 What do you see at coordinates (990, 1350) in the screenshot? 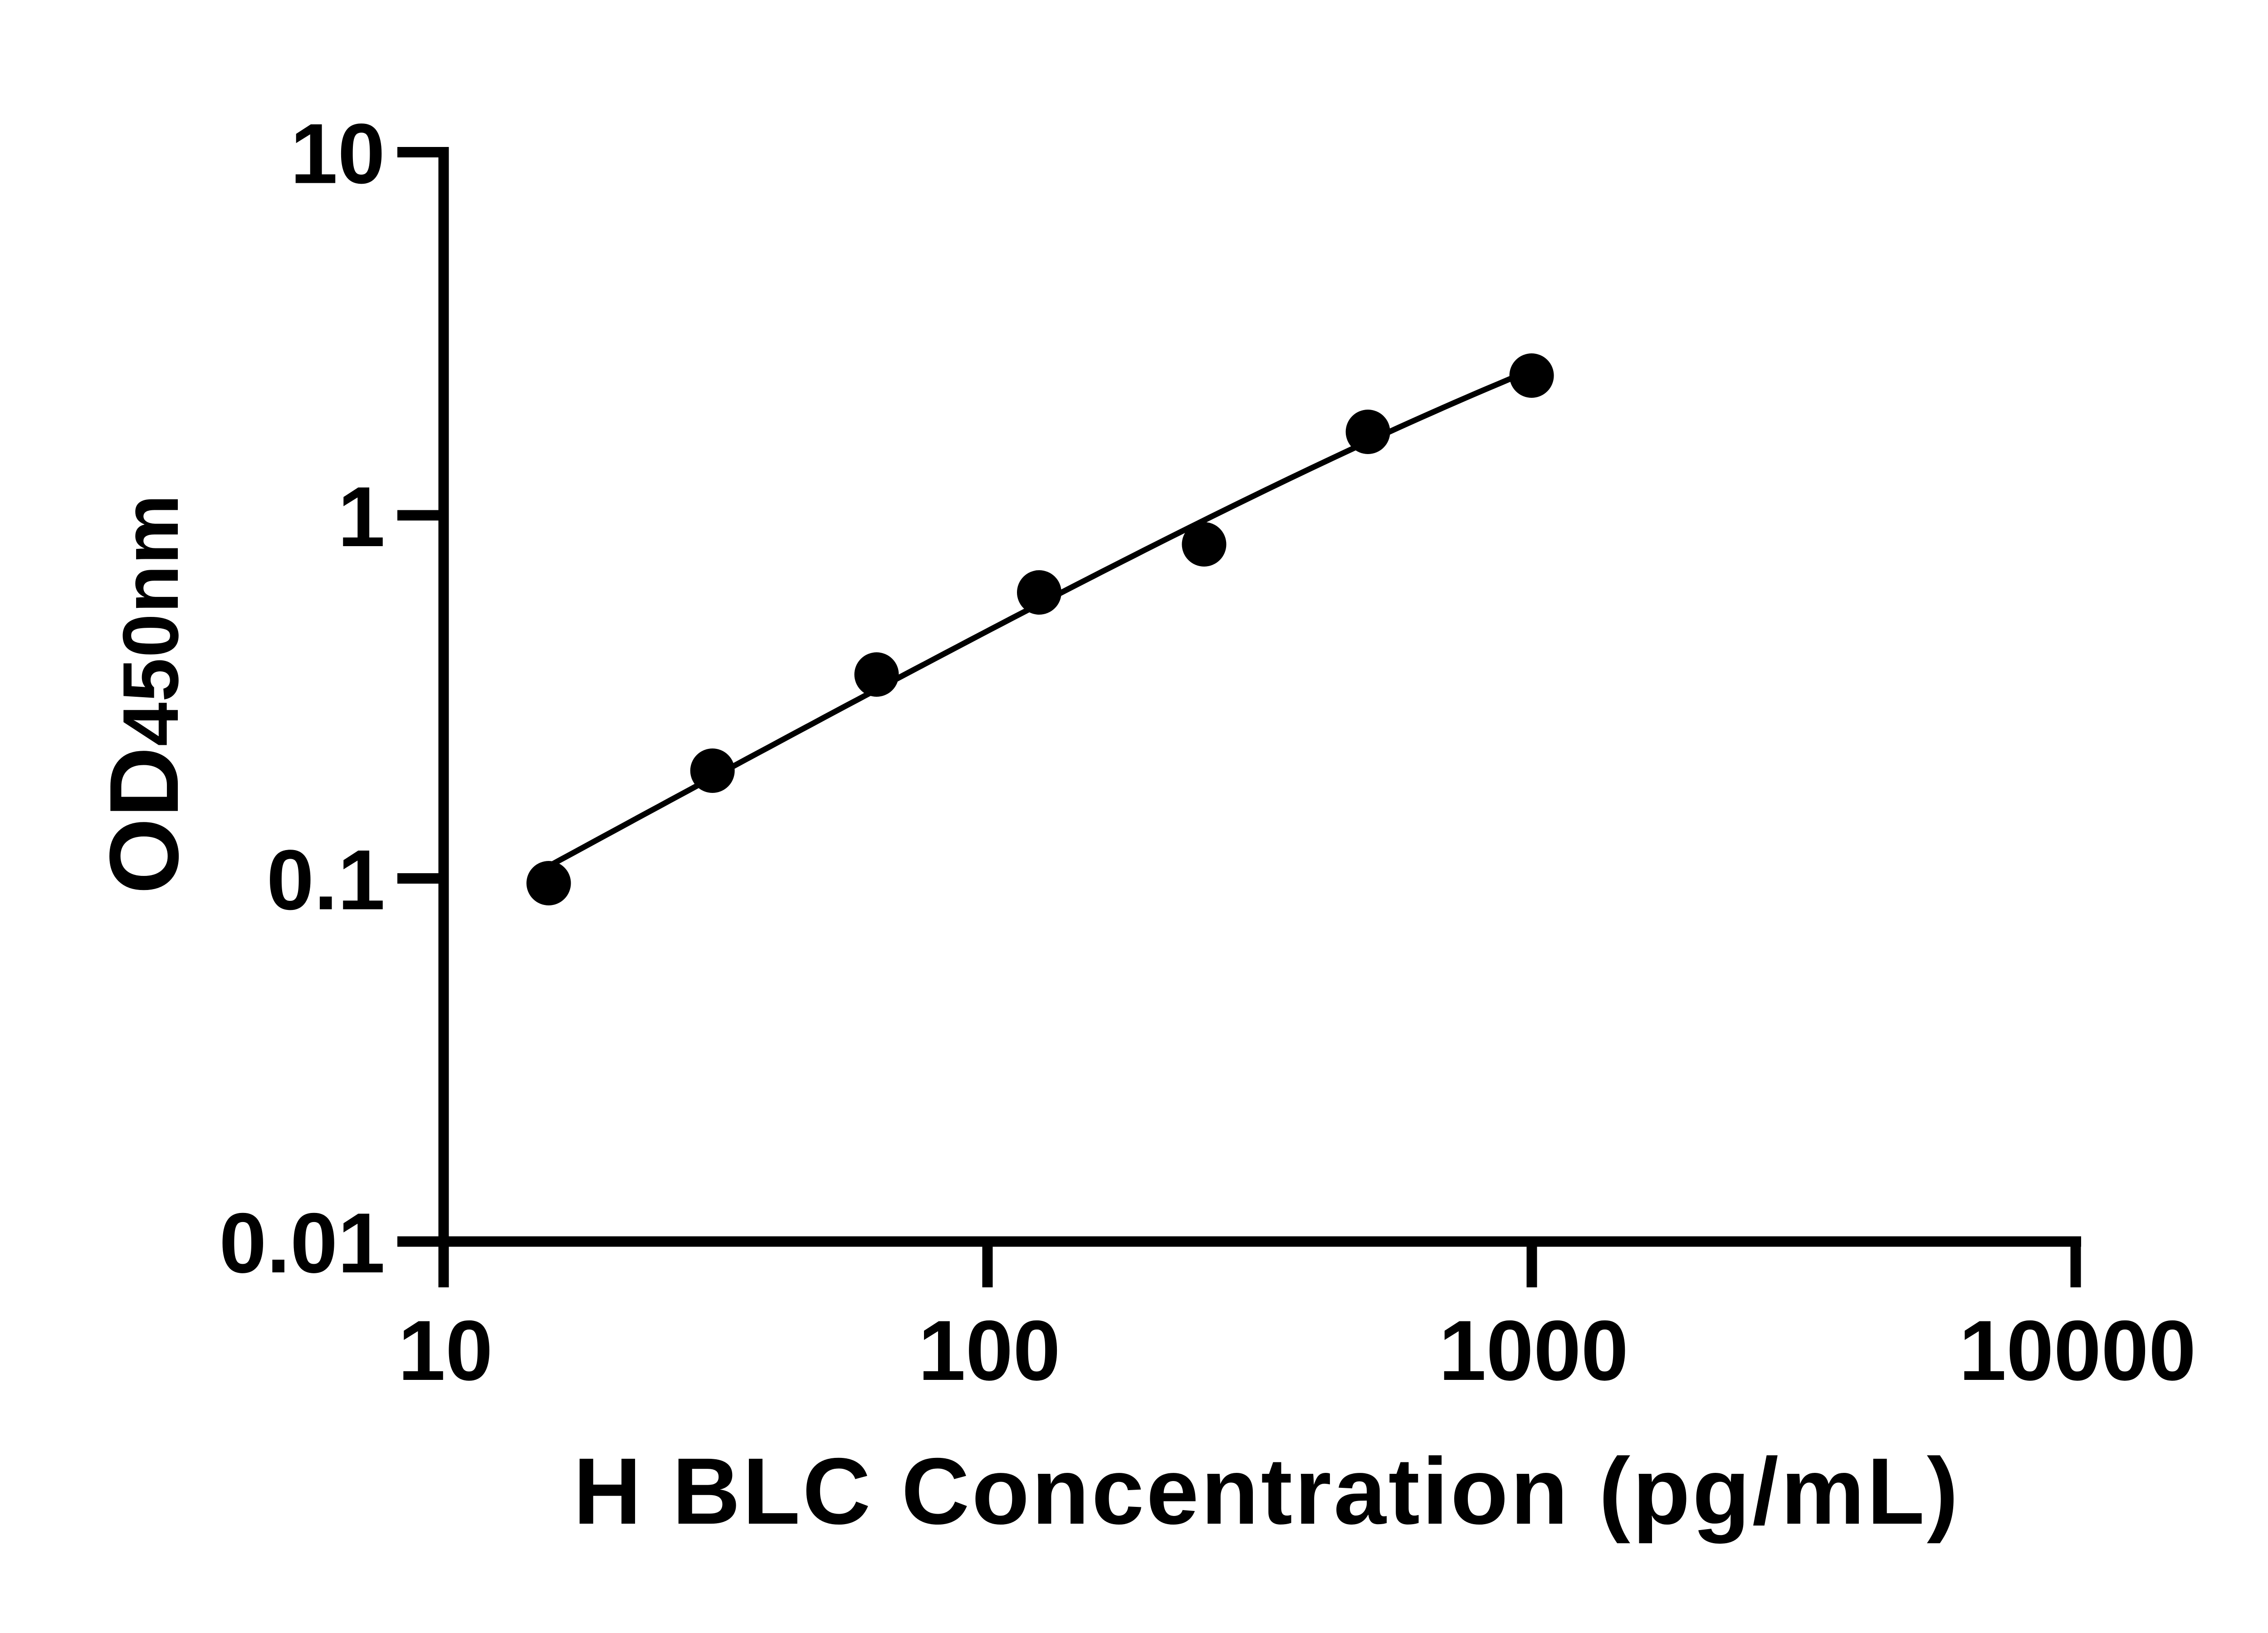
I see `svg-text: 100` at bounding box center [990, 1350].